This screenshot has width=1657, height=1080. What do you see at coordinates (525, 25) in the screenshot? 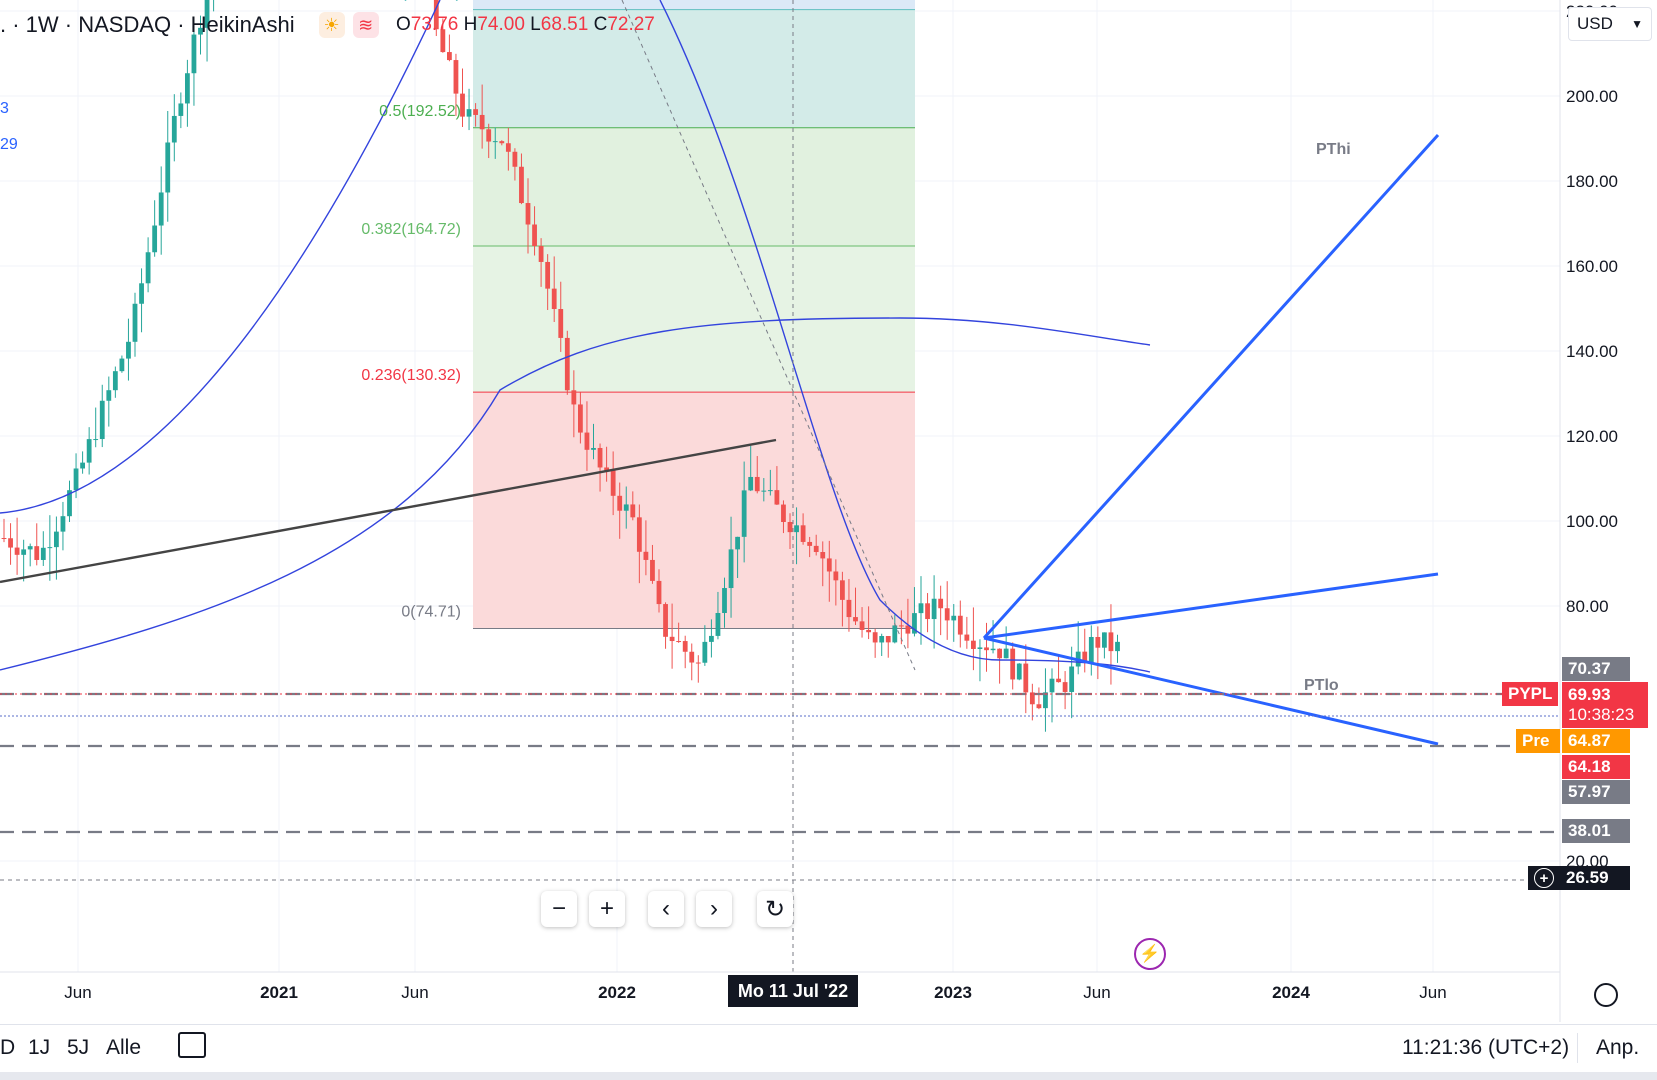
I see `ohlc-values: O73.76 H74.00 L68.51 C72.27` at bounding box center [525, 25].